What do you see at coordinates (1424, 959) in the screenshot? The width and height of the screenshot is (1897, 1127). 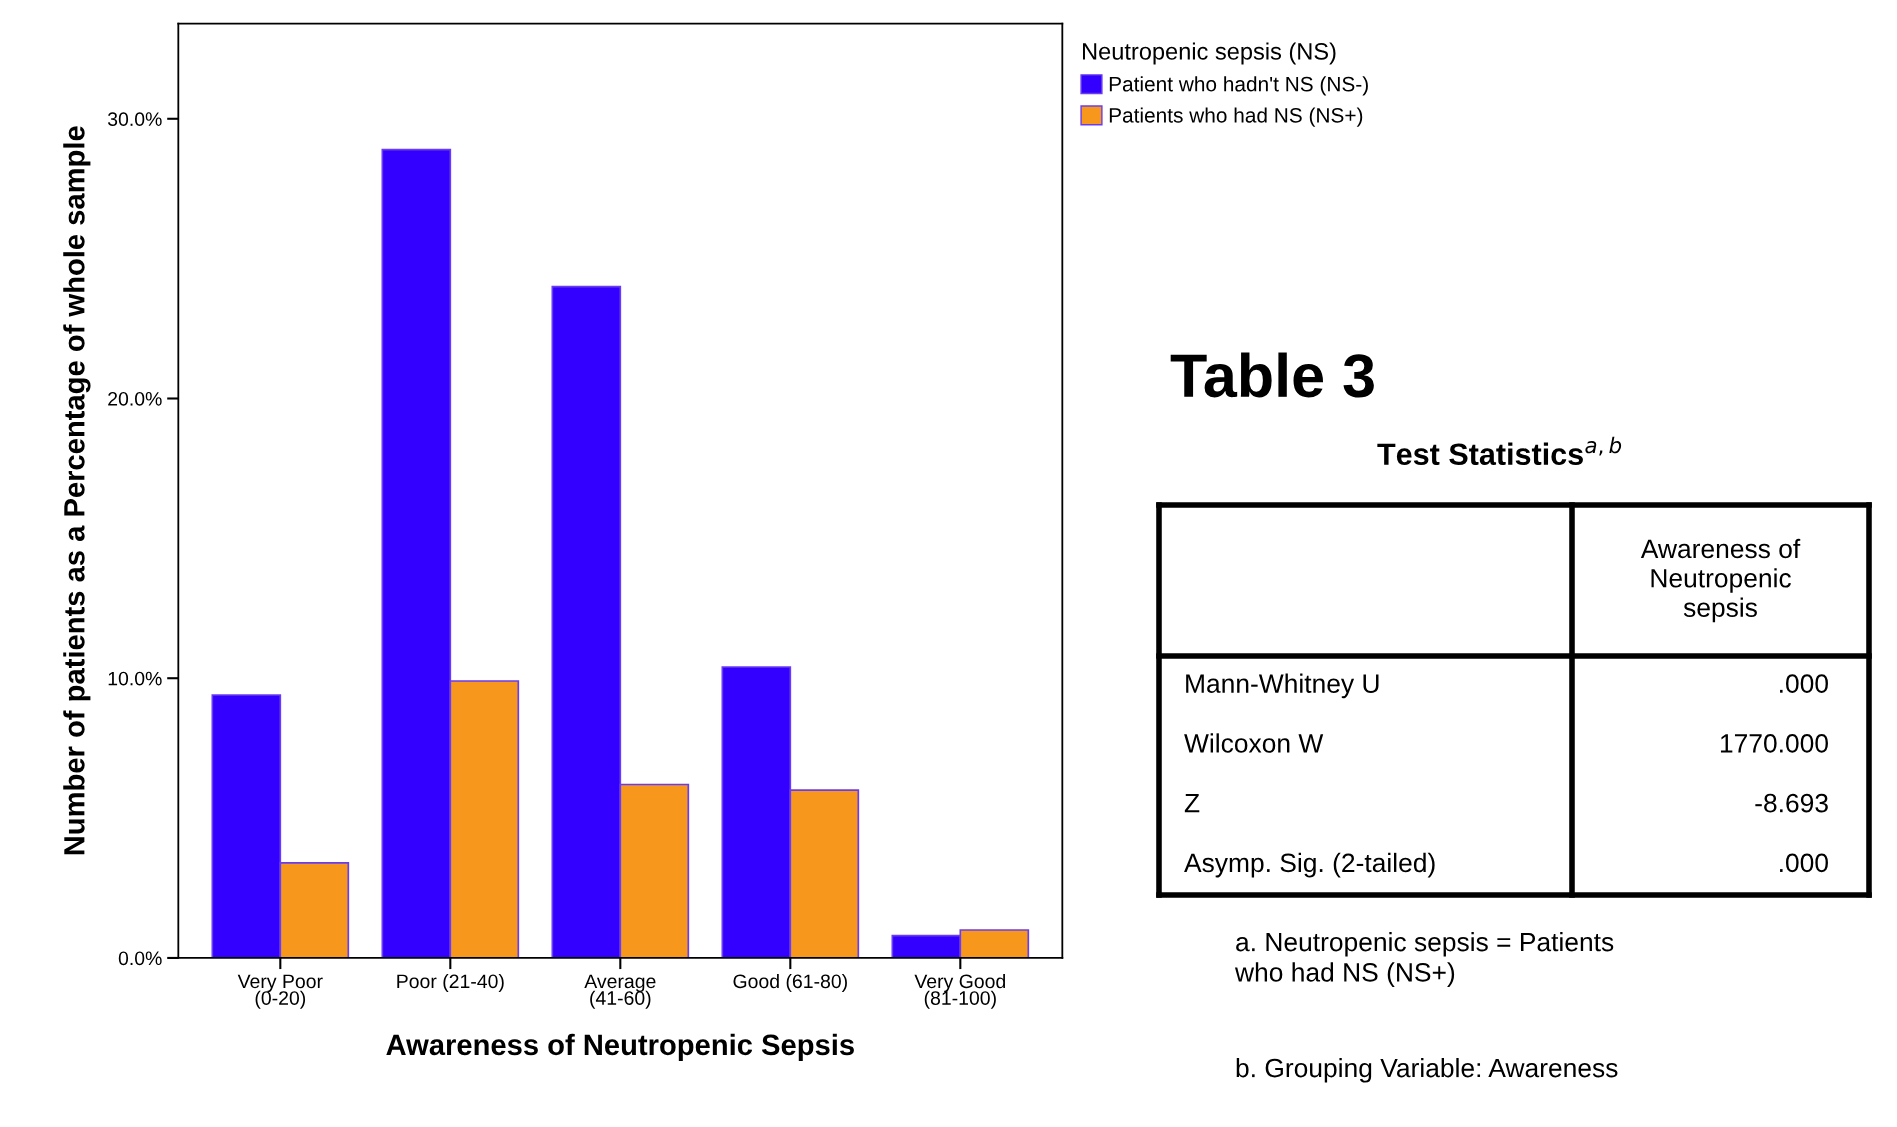 I see `text: a. Neutropenic sepsis = Patients who had NS (NS+)` at bounding box center [1424, 959].